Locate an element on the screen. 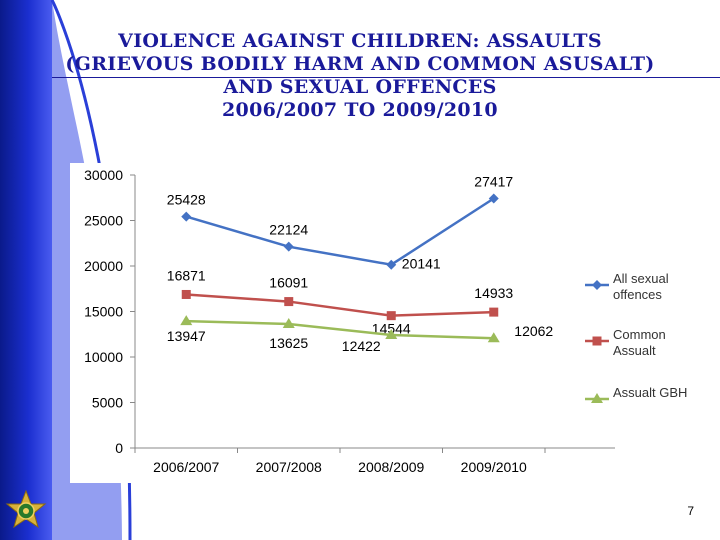 This screenshot has width=720, height=540. data-label: 25428 is located at coordinates (186, 200).